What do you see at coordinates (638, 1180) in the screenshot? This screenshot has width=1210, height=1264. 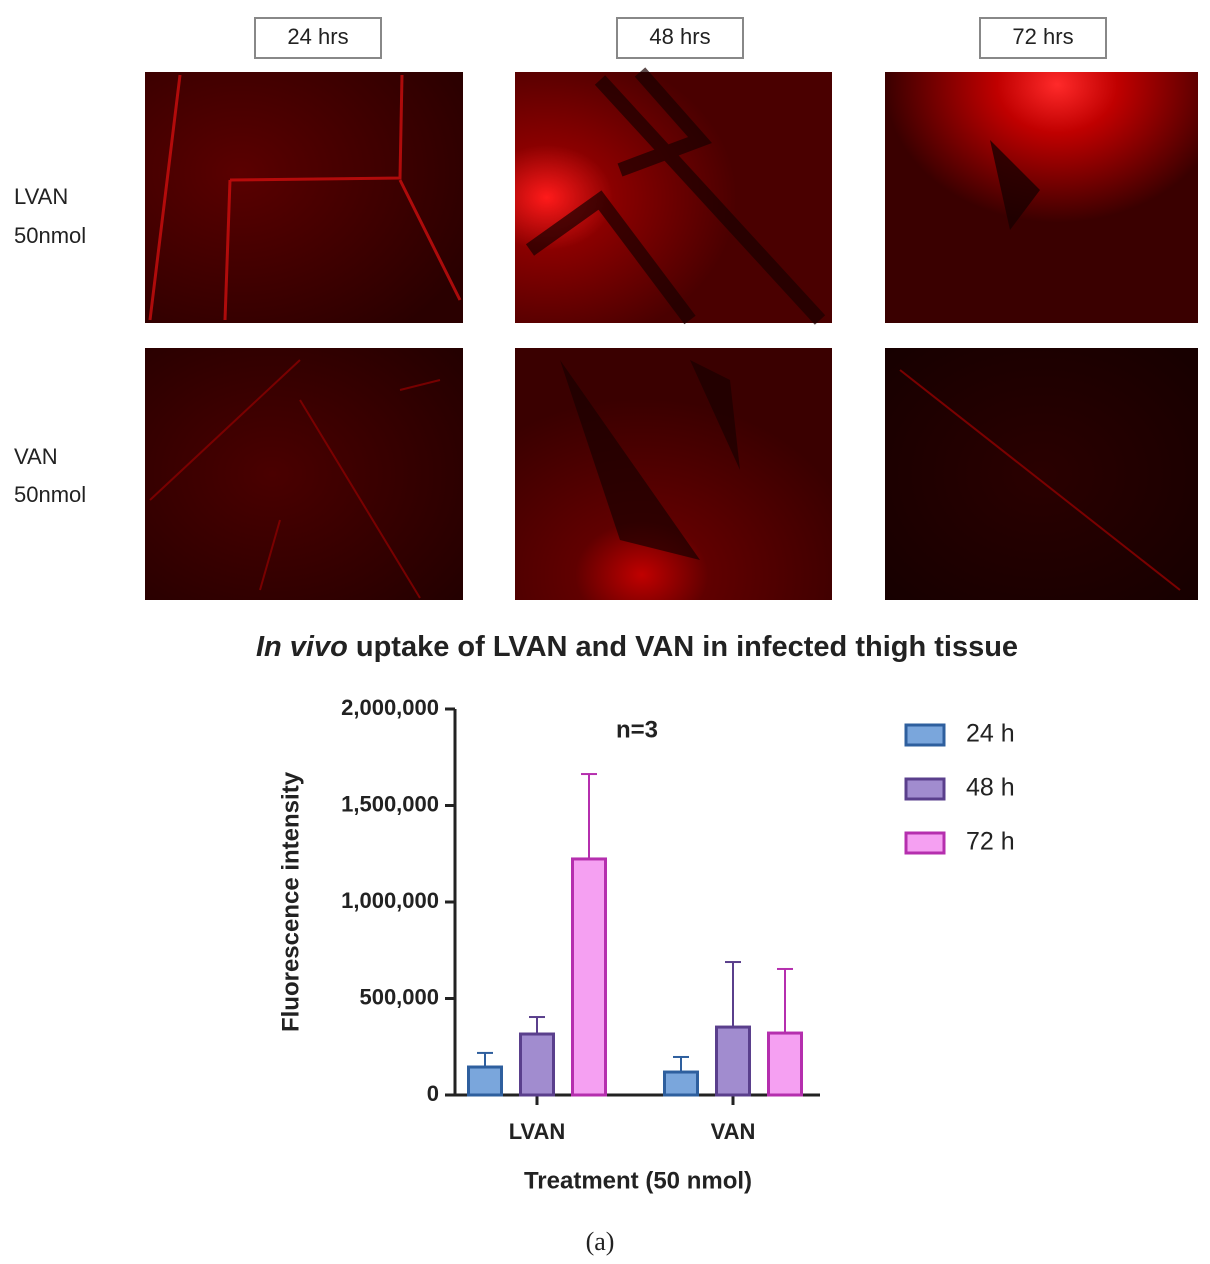 I see `x-axis-label: Treatment (50 nmol)` at bounding box center [638, 1180].